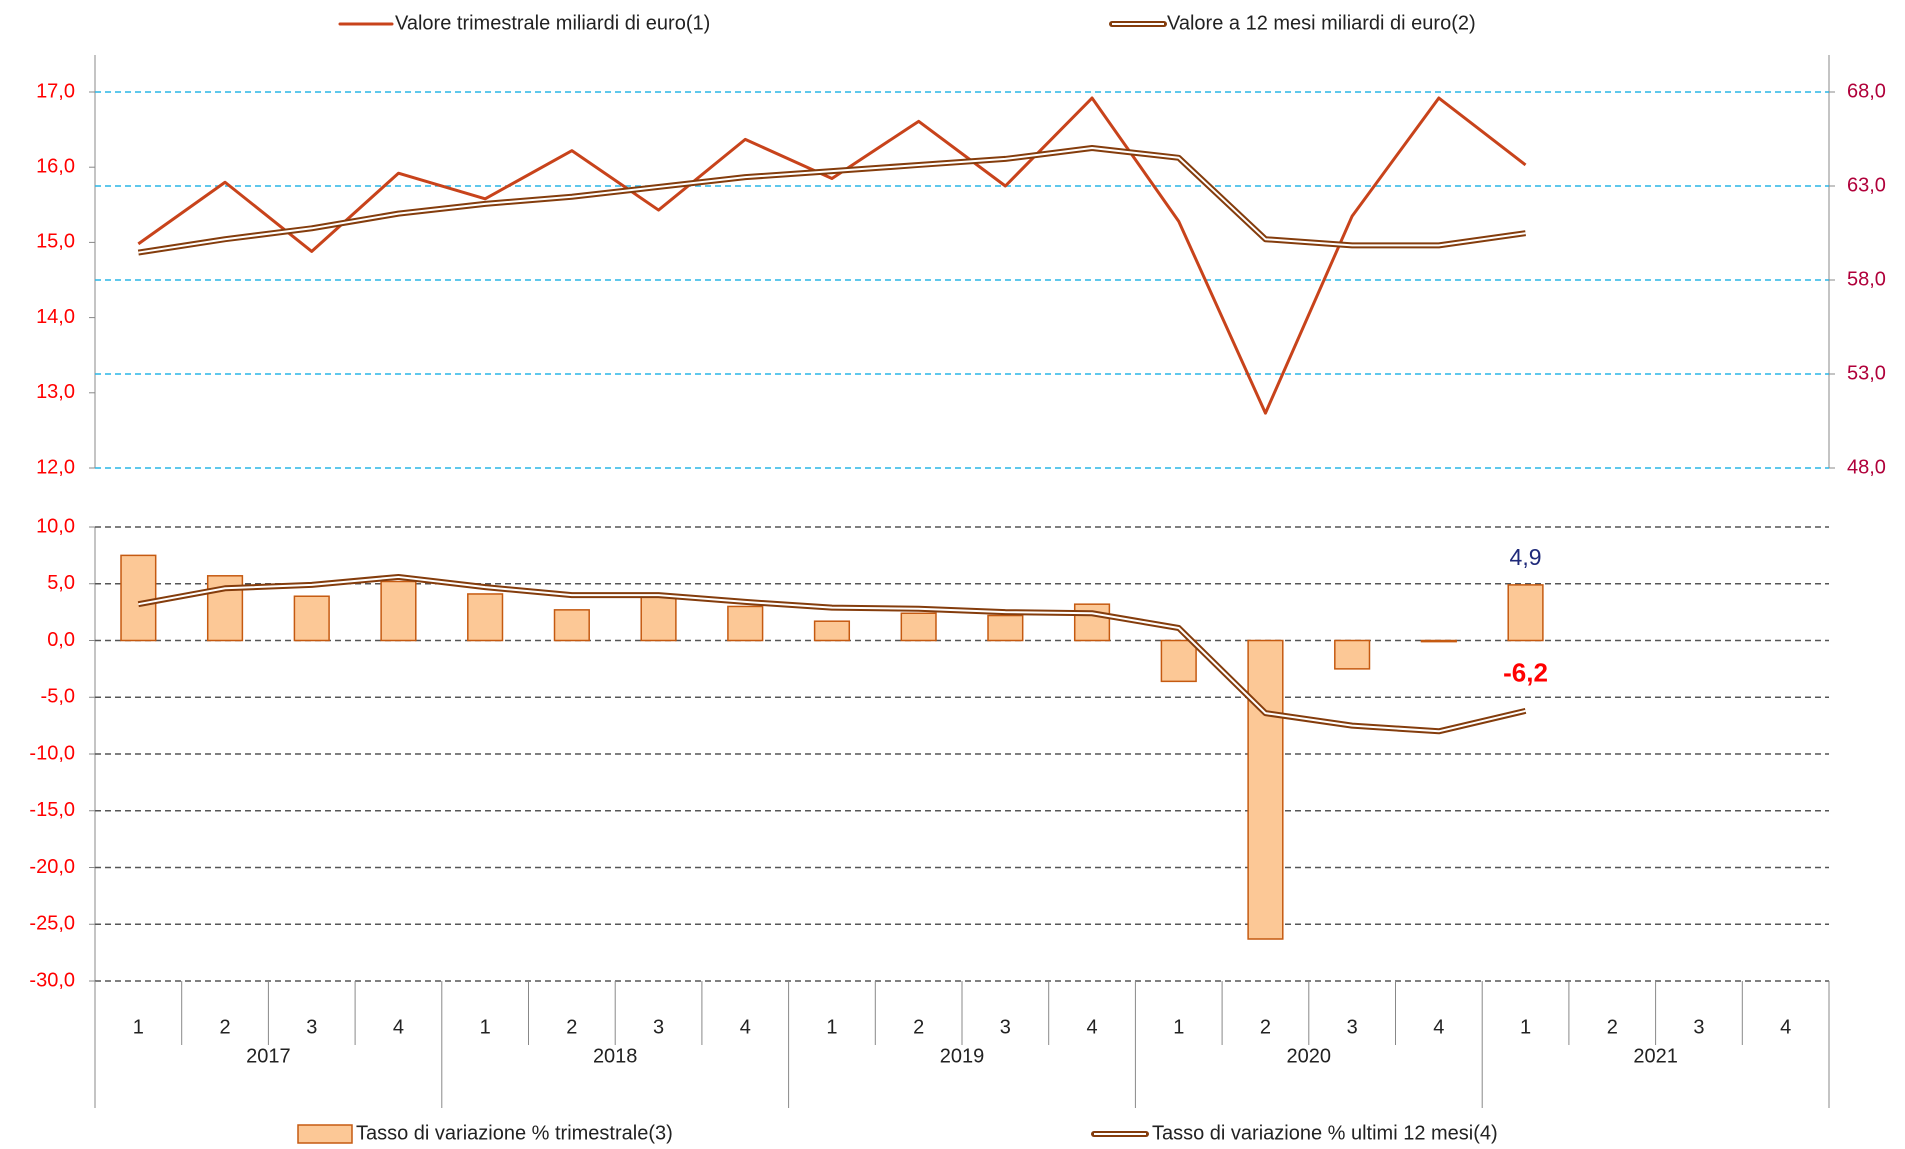  What do you see at coordinates (52, 810) in the screenshot?
I see `y-tick-label: -15,0` at bounding box center [52, 810].